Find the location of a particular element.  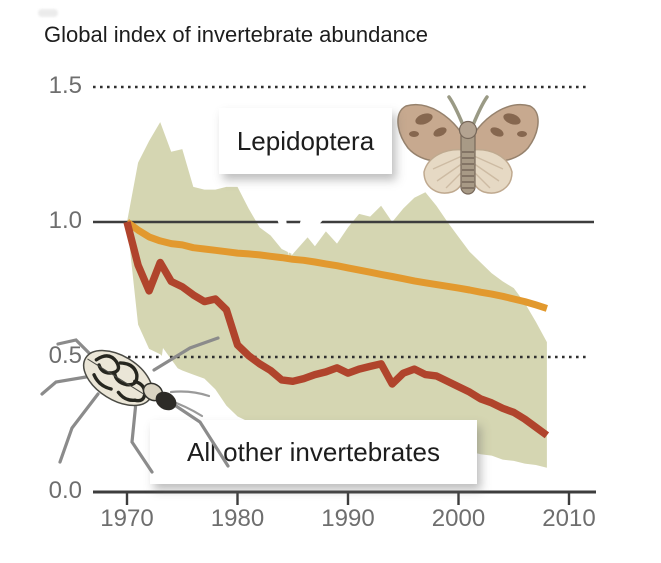

x-axis-ticks is located at coordinates (348, 498).